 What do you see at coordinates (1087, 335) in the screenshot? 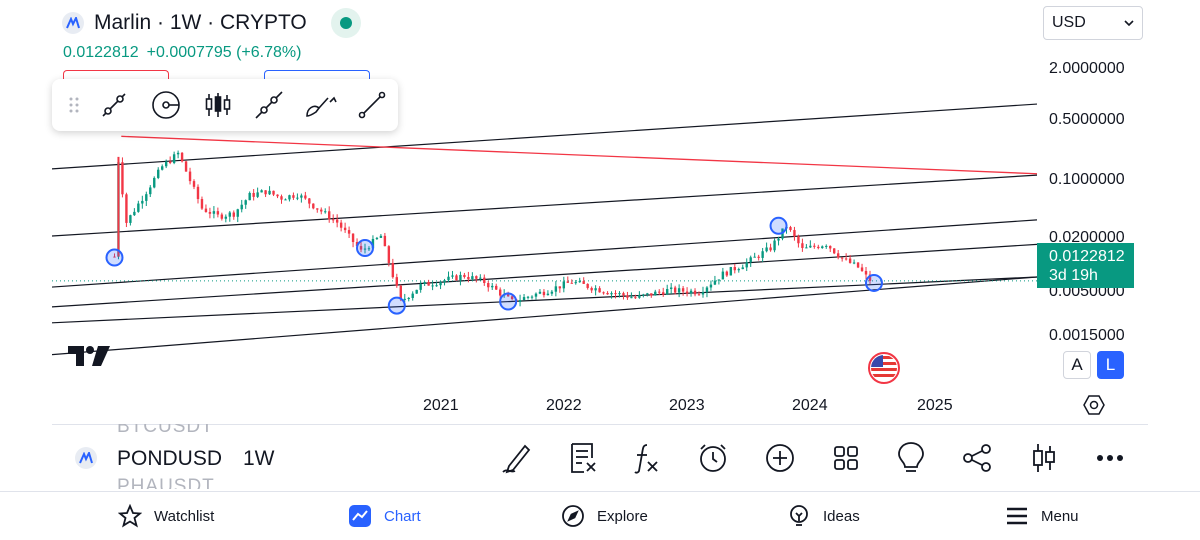
I see `price-axis-label: 0.0015000` at bounding box center [1087, 335].